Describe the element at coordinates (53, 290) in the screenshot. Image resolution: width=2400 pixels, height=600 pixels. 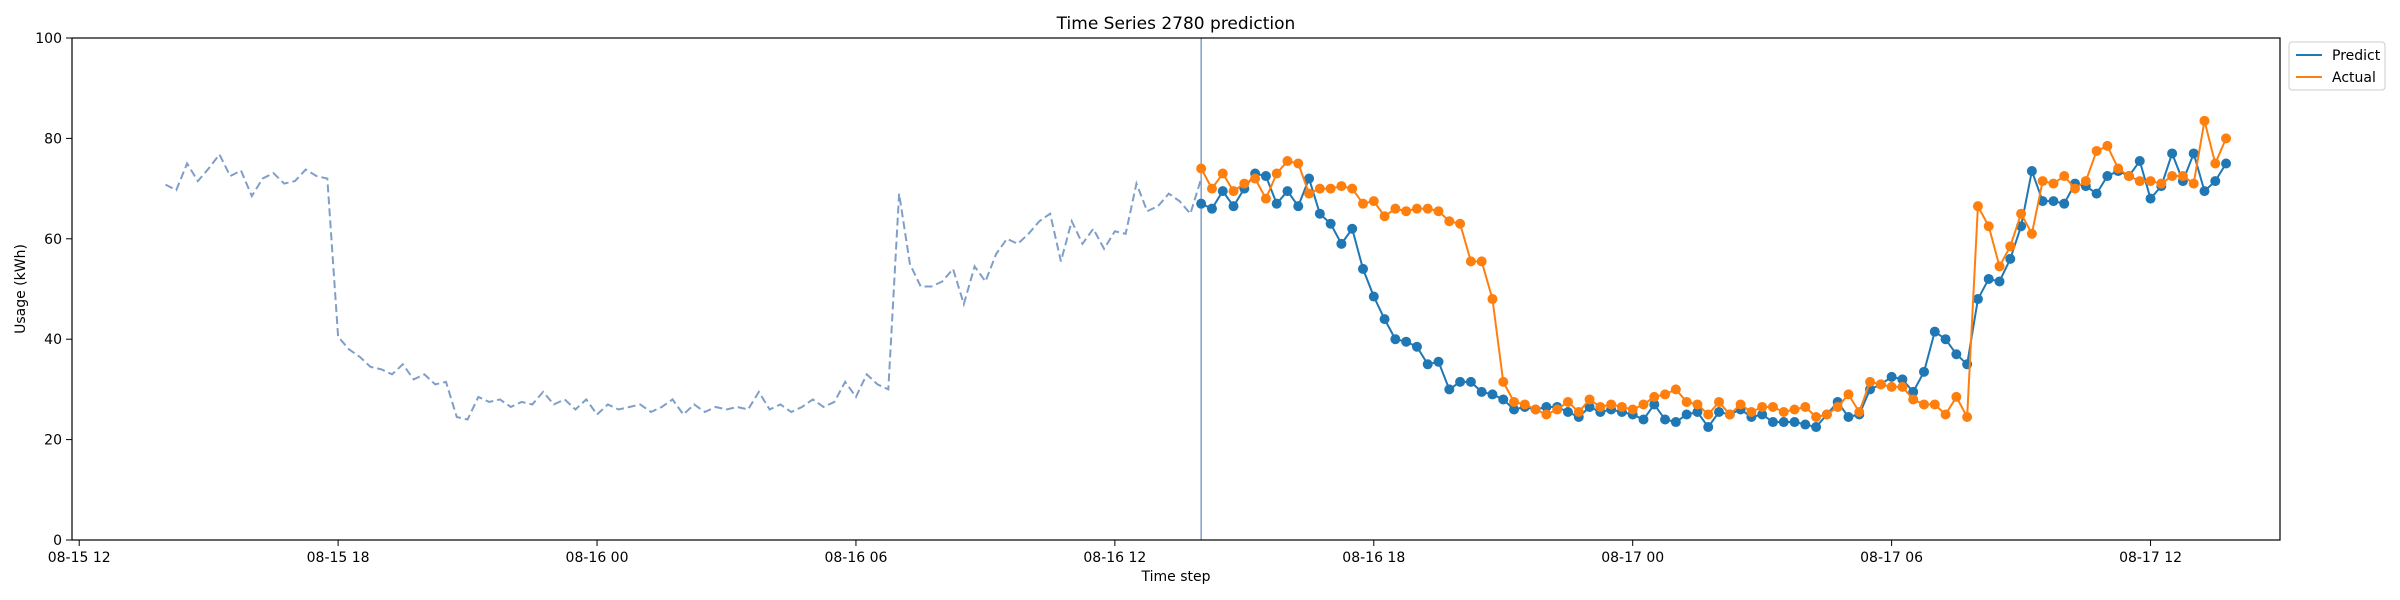
I see `y-axis: 0 20 40 60 80 100` at that location.